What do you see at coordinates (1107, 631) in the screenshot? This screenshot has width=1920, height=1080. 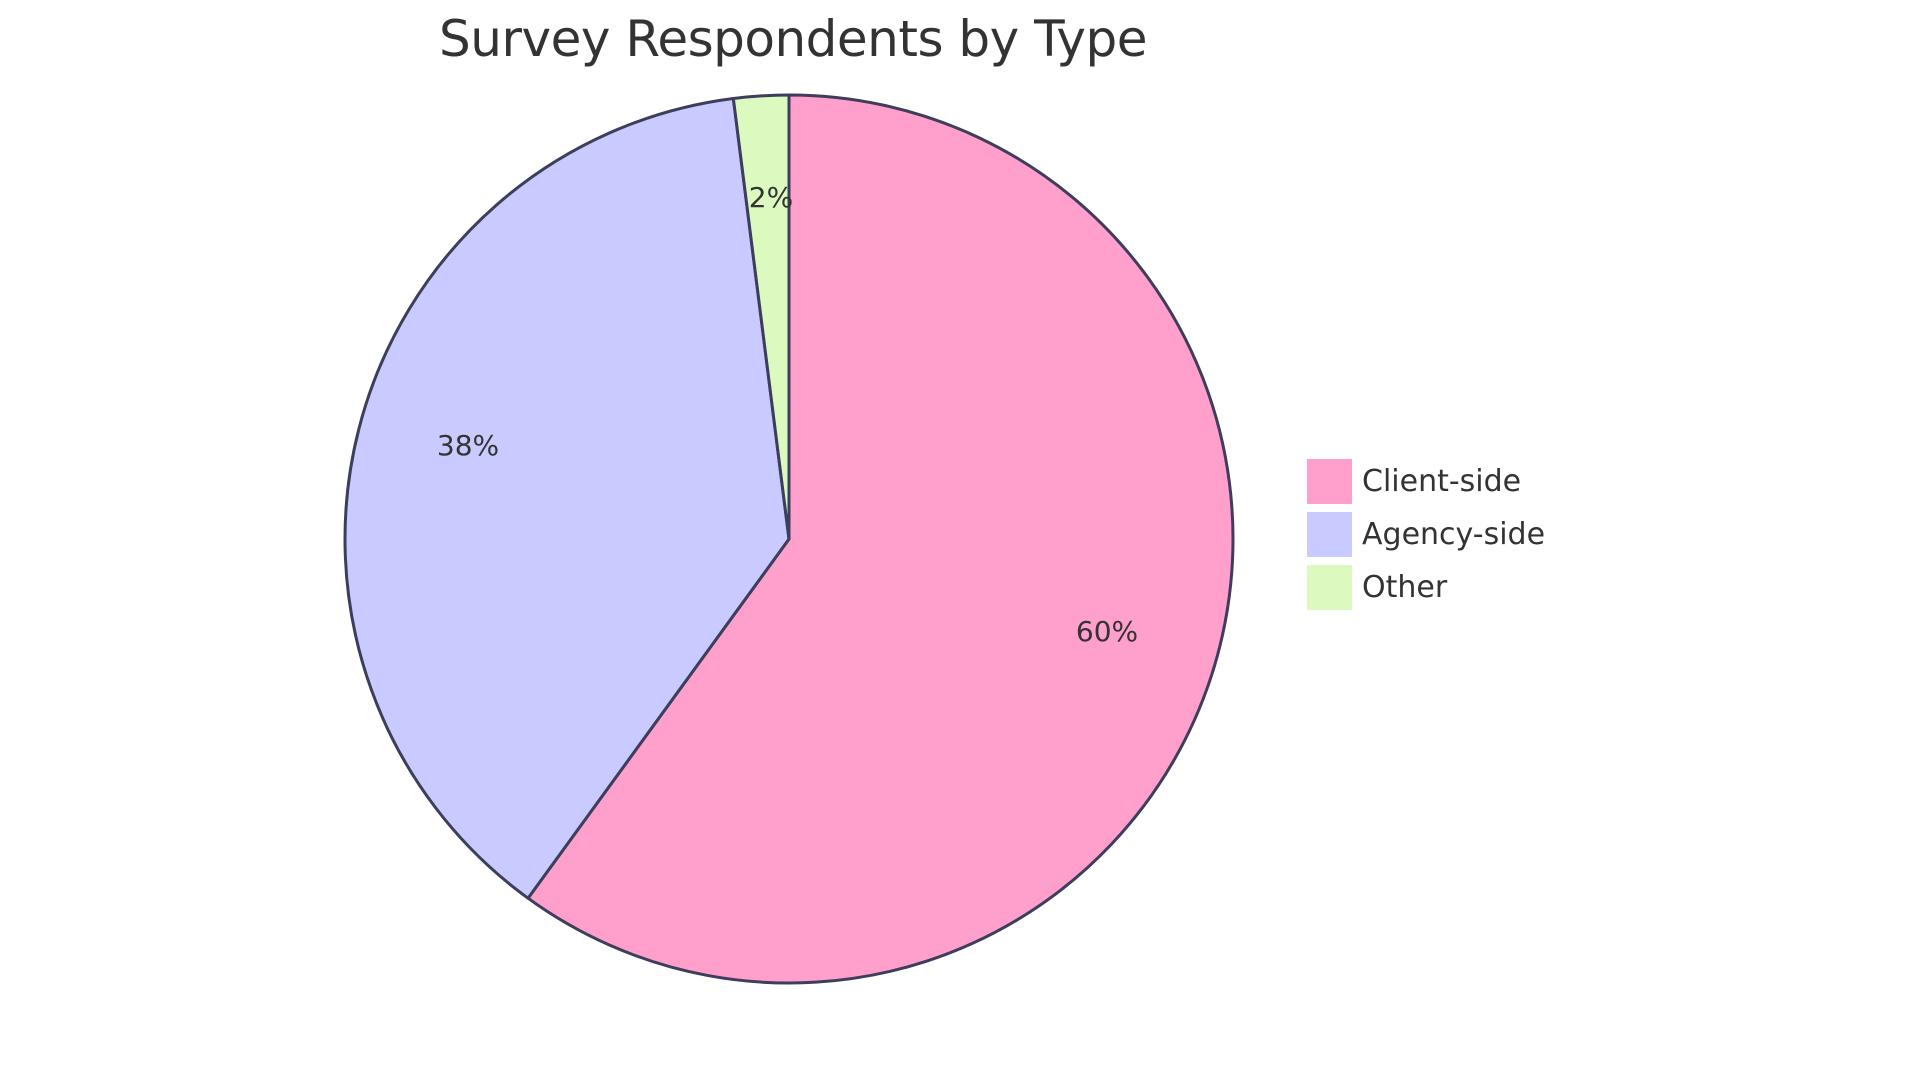 I see `slice-label-client-side: 60%` at bounding box center [1107, 631].